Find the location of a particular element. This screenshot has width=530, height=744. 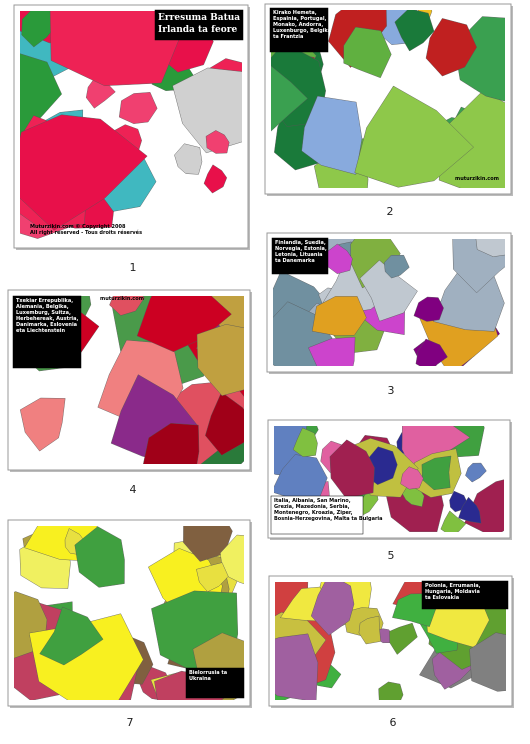

caption-line: Finlandia, Suedia, is located at coordinates (300, 243).